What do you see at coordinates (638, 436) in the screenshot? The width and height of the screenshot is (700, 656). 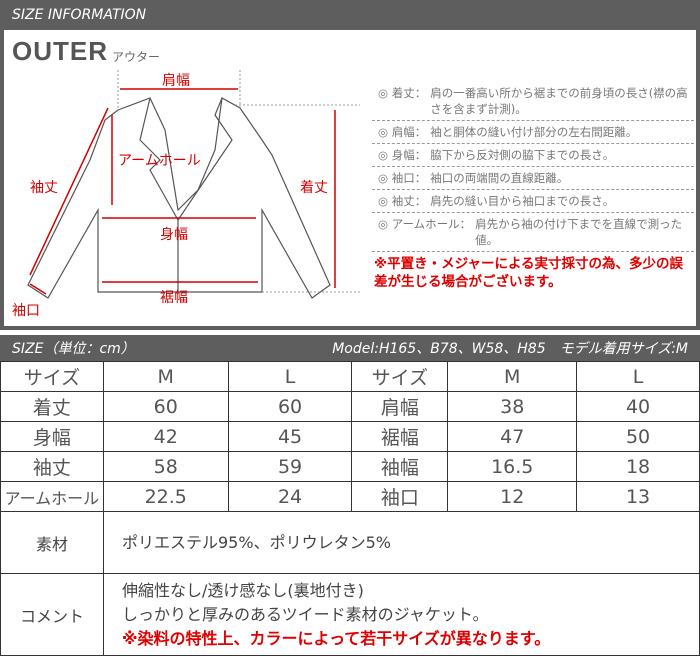 I see `table-cell: 50` at bounding box center [638, 436].